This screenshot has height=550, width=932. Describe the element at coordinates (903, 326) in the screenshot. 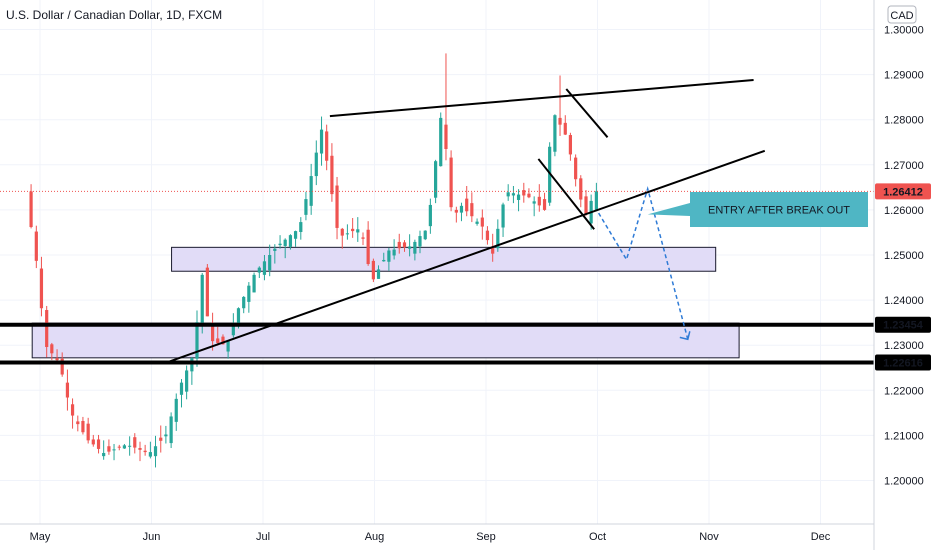

I see `level-high-label: 1.23454` at that location.